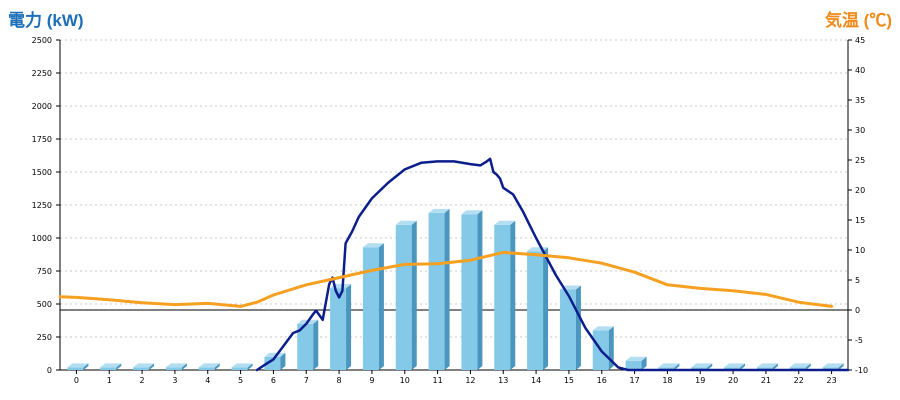 Image resolution: width=900 pixels, height=400 pixels. What do you see at coordinates (42, 205) in the screenshot?
I see `left-tick-label: 1250` at bounding box center [42, 205].